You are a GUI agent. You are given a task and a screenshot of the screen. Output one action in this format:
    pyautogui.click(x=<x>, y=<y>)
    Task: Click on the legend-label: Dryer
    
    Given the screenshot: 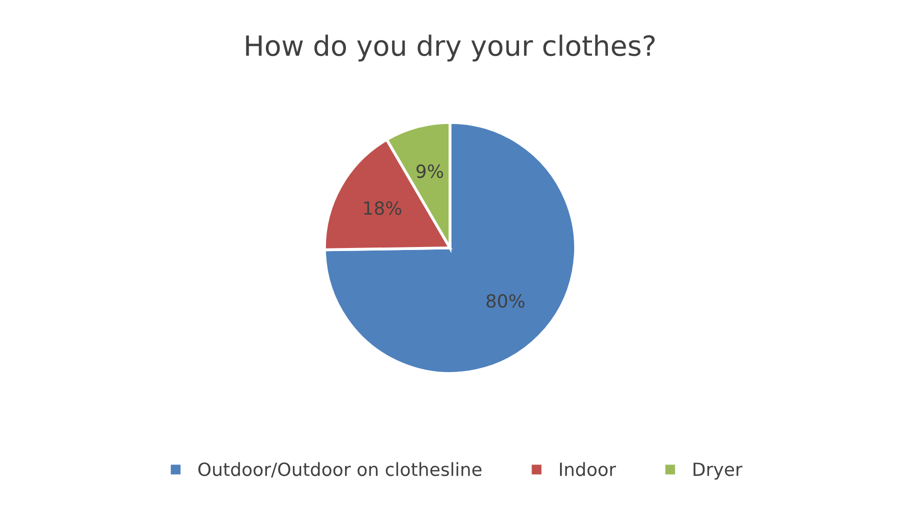 What is the action you would take?
    pyautogui.click(x=718, y=471)
    